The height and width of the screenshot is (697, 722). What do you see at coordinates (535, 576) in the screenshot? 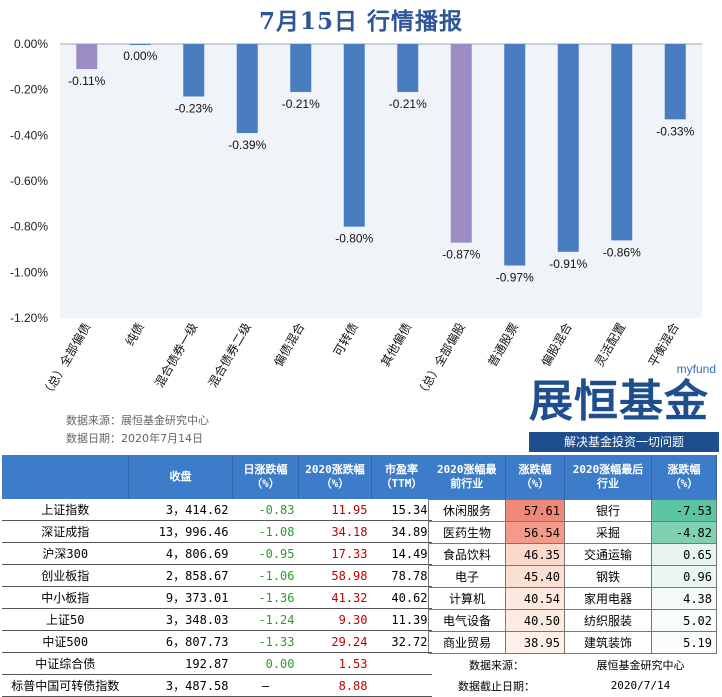
I see `top-industry-change: 45.40` at bounding box center [535, 576].